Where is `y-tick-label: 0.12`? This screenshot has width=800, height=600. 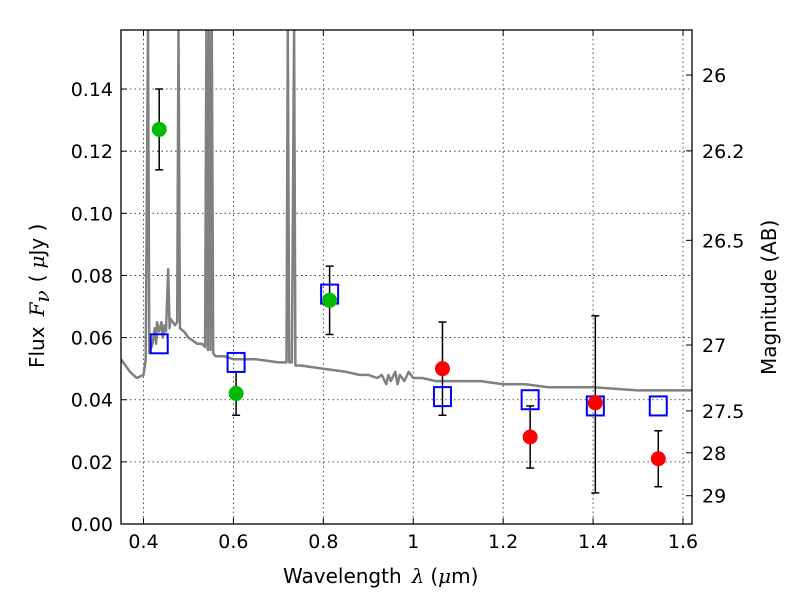
y-tick-label: 0.12 is located at coordinates (92, 152).